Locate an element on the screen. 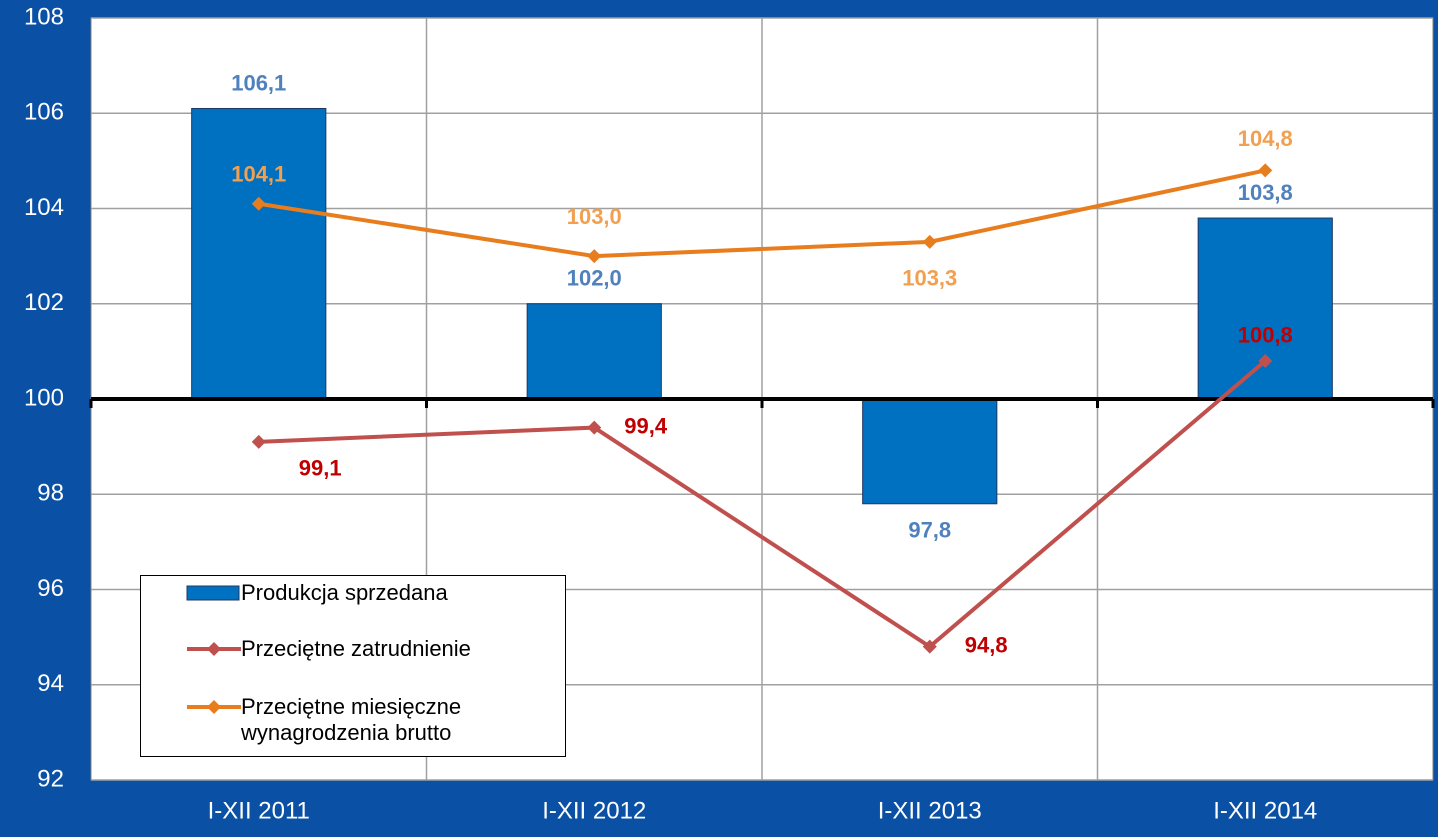  data-label: 104,1 is located at coordinates (258, 174).